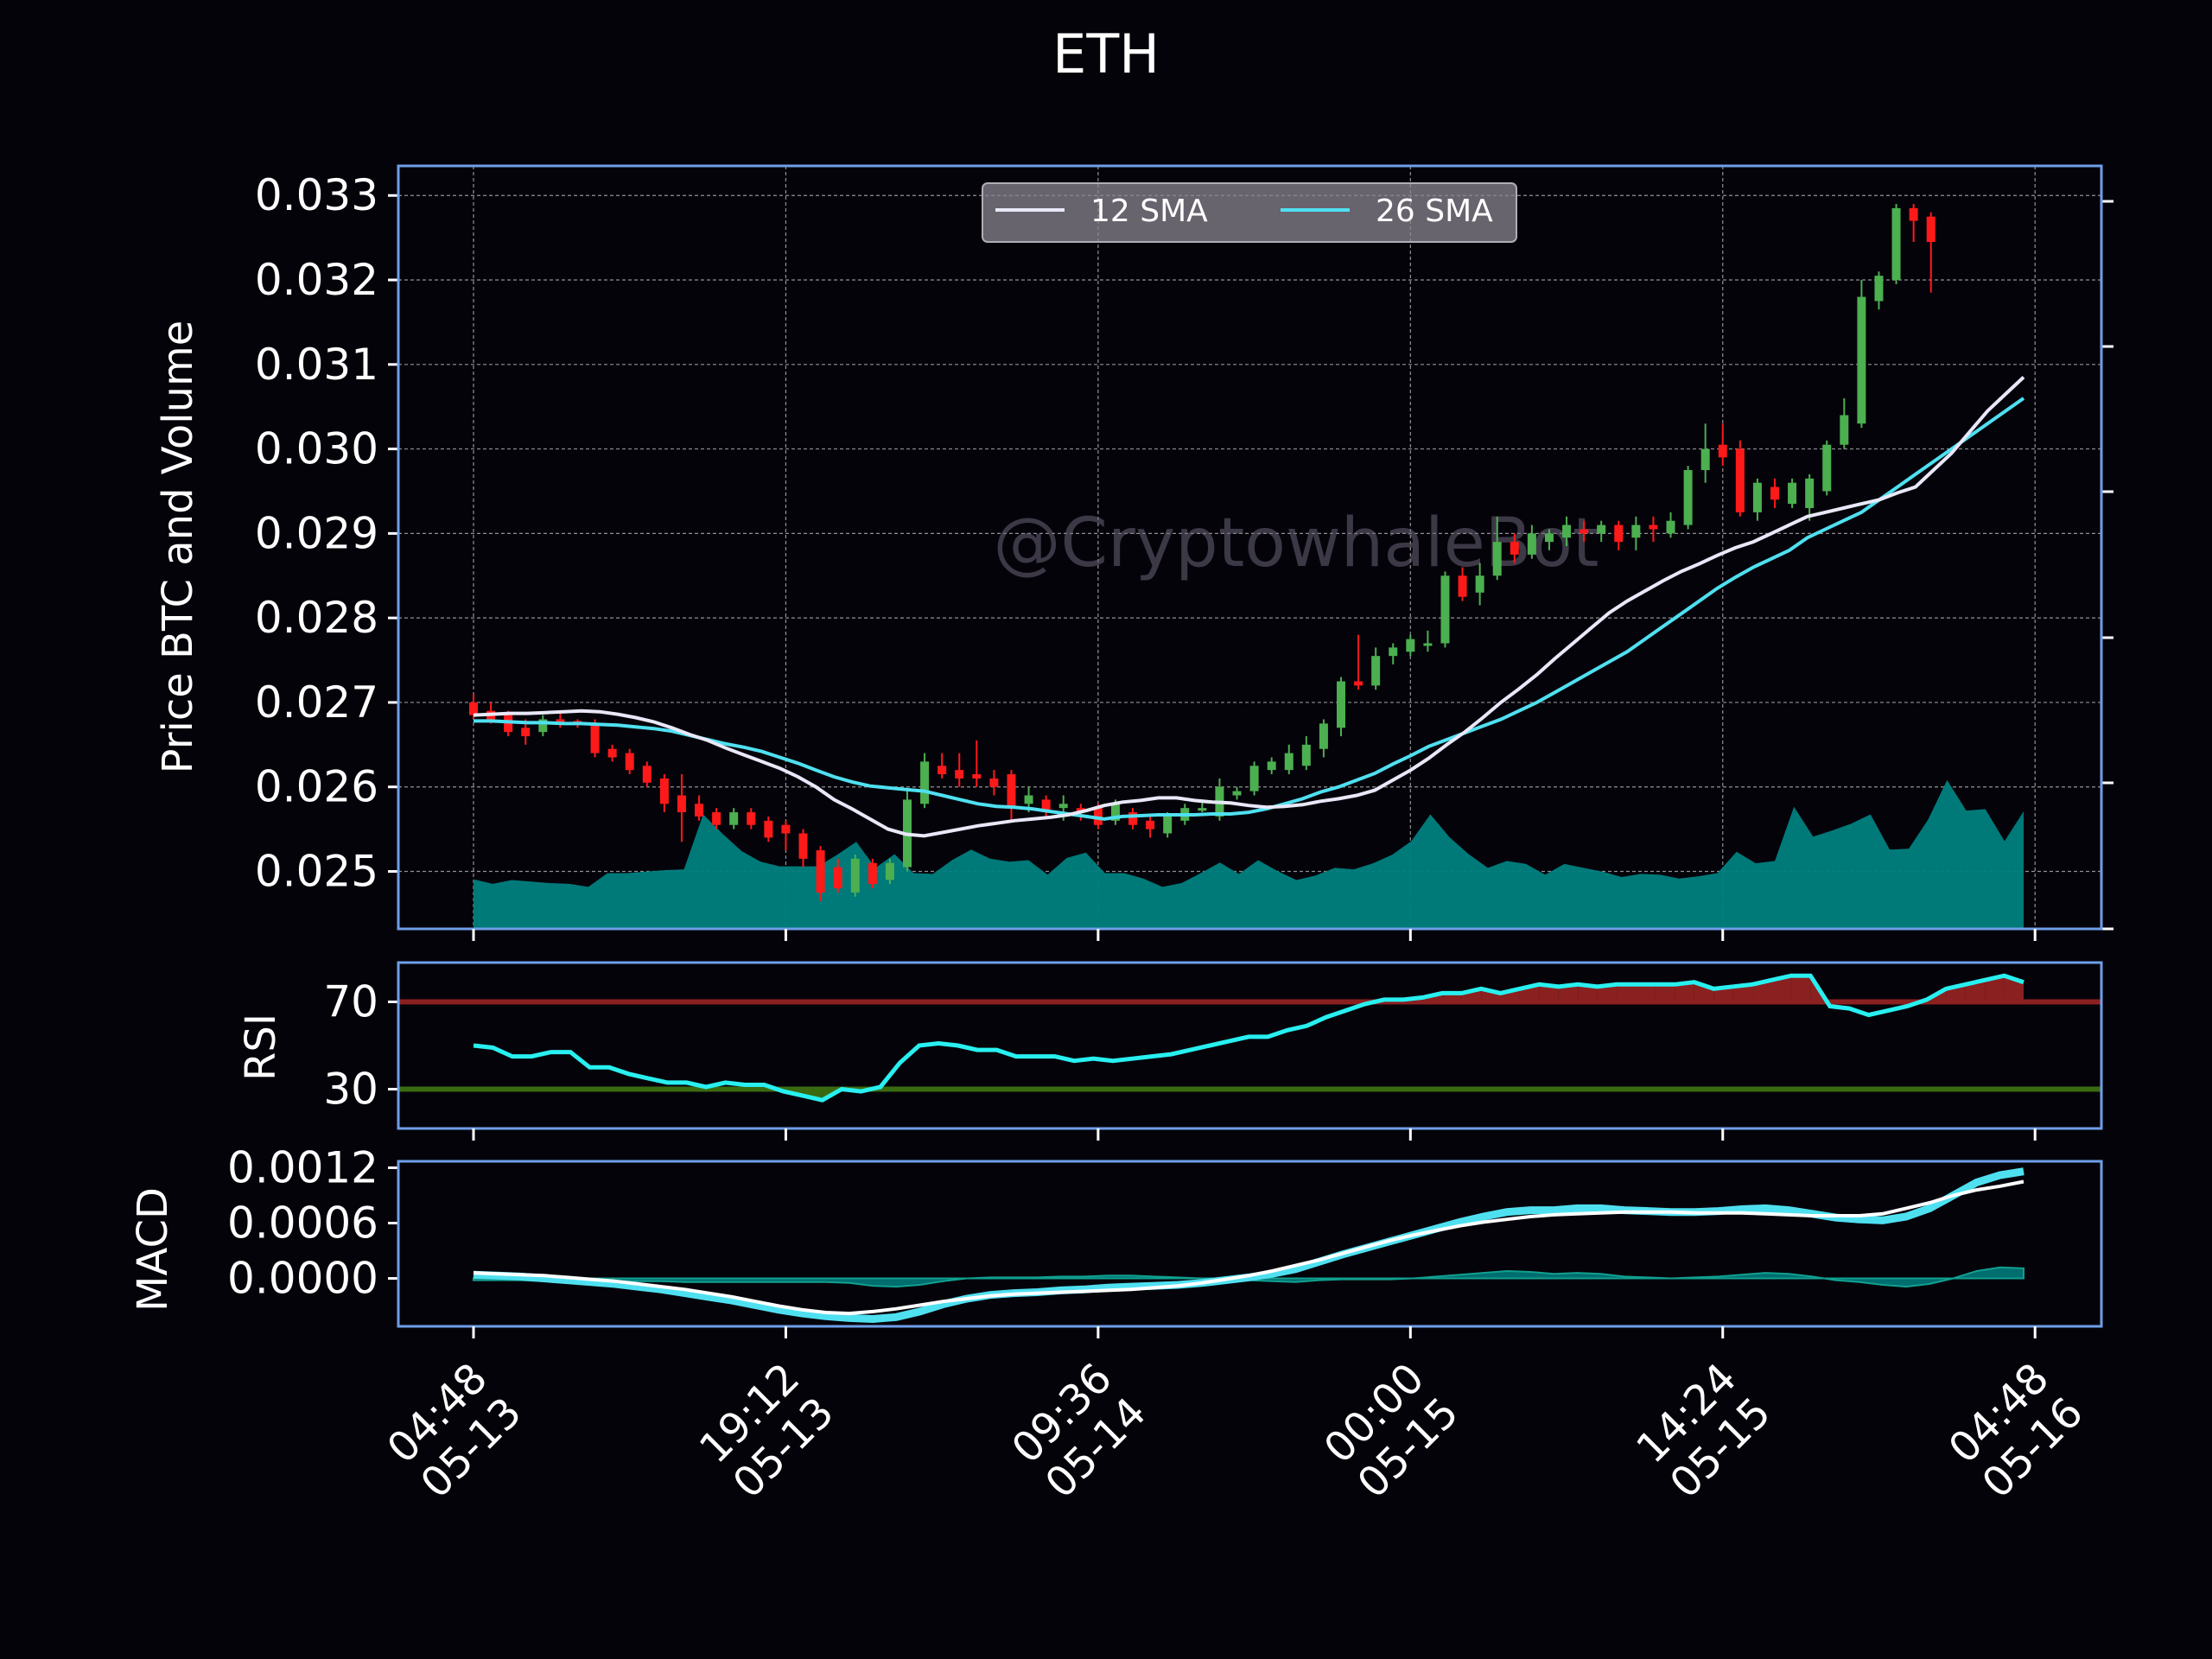 Image resolution: width=2212 pixels, height=1659 pixels. I want to click on legend: 12 SMA 26 SMA, so click(1249, 212).